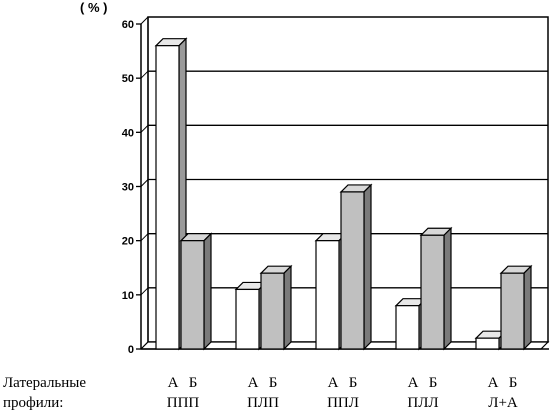 The image size is (557, 414). I want to click on category-label: ПЛП, so click(263, 403).